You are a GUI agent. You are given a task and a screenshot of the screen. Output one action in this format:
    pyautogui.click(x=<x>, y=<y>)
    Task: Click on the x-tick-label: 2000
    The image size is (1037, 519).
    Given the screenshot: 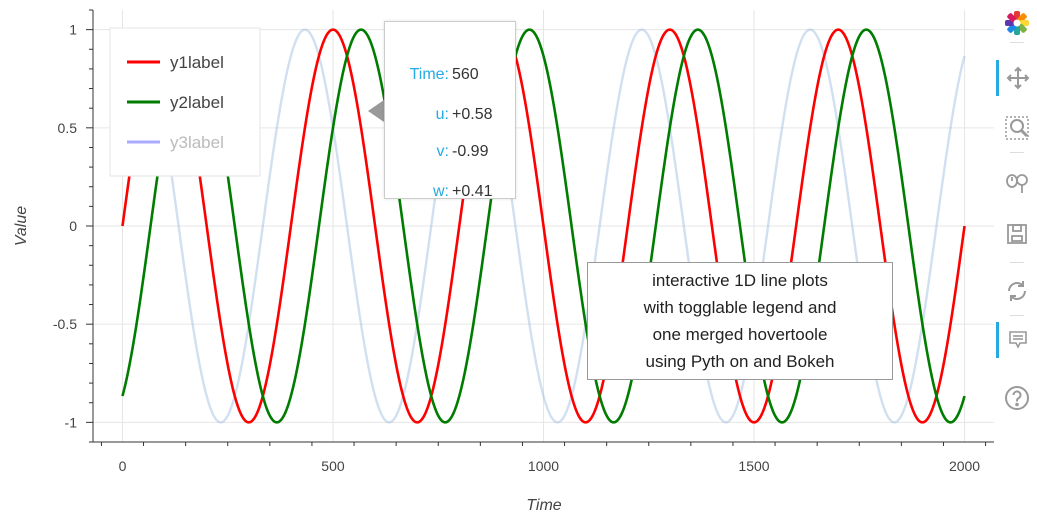 What is the action you would take?
    pyautogui.click(x=964, y=466)
    